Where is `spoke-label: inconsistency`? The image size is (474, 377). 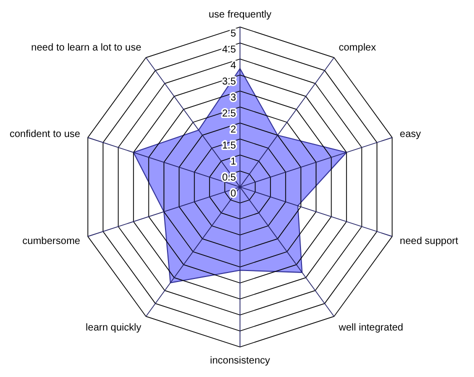
spoke-label: inconsistency is located at coordinates (240, 361).